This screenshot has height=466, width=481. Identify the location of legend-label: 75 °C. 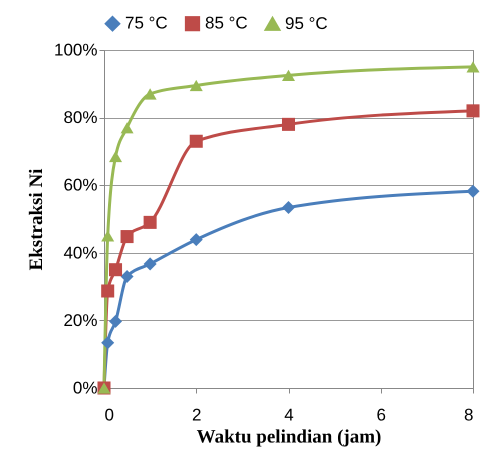
(146, 23).